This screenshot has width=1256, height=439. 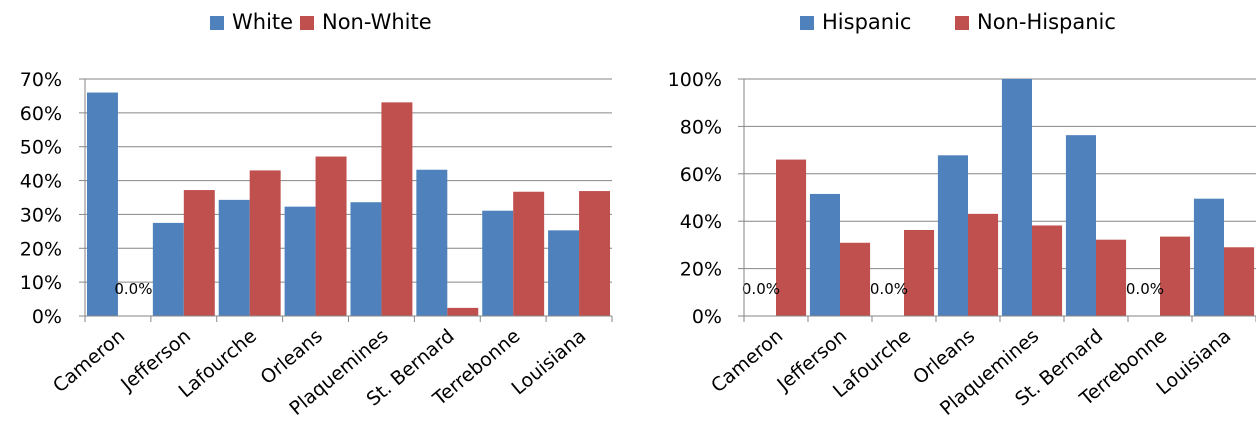 I want to click on bar-white-jefferson, so click(x=168, y=269).